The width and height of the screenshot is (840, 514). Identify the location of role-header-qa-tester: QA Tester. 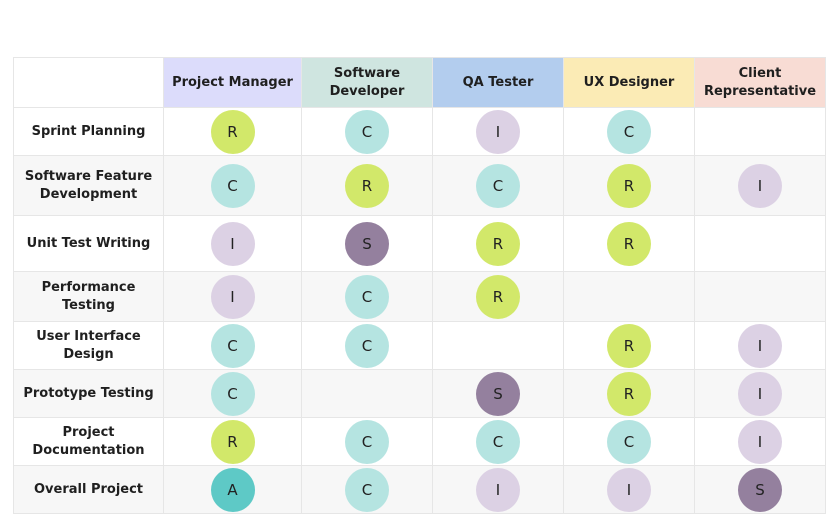
(498, 82).